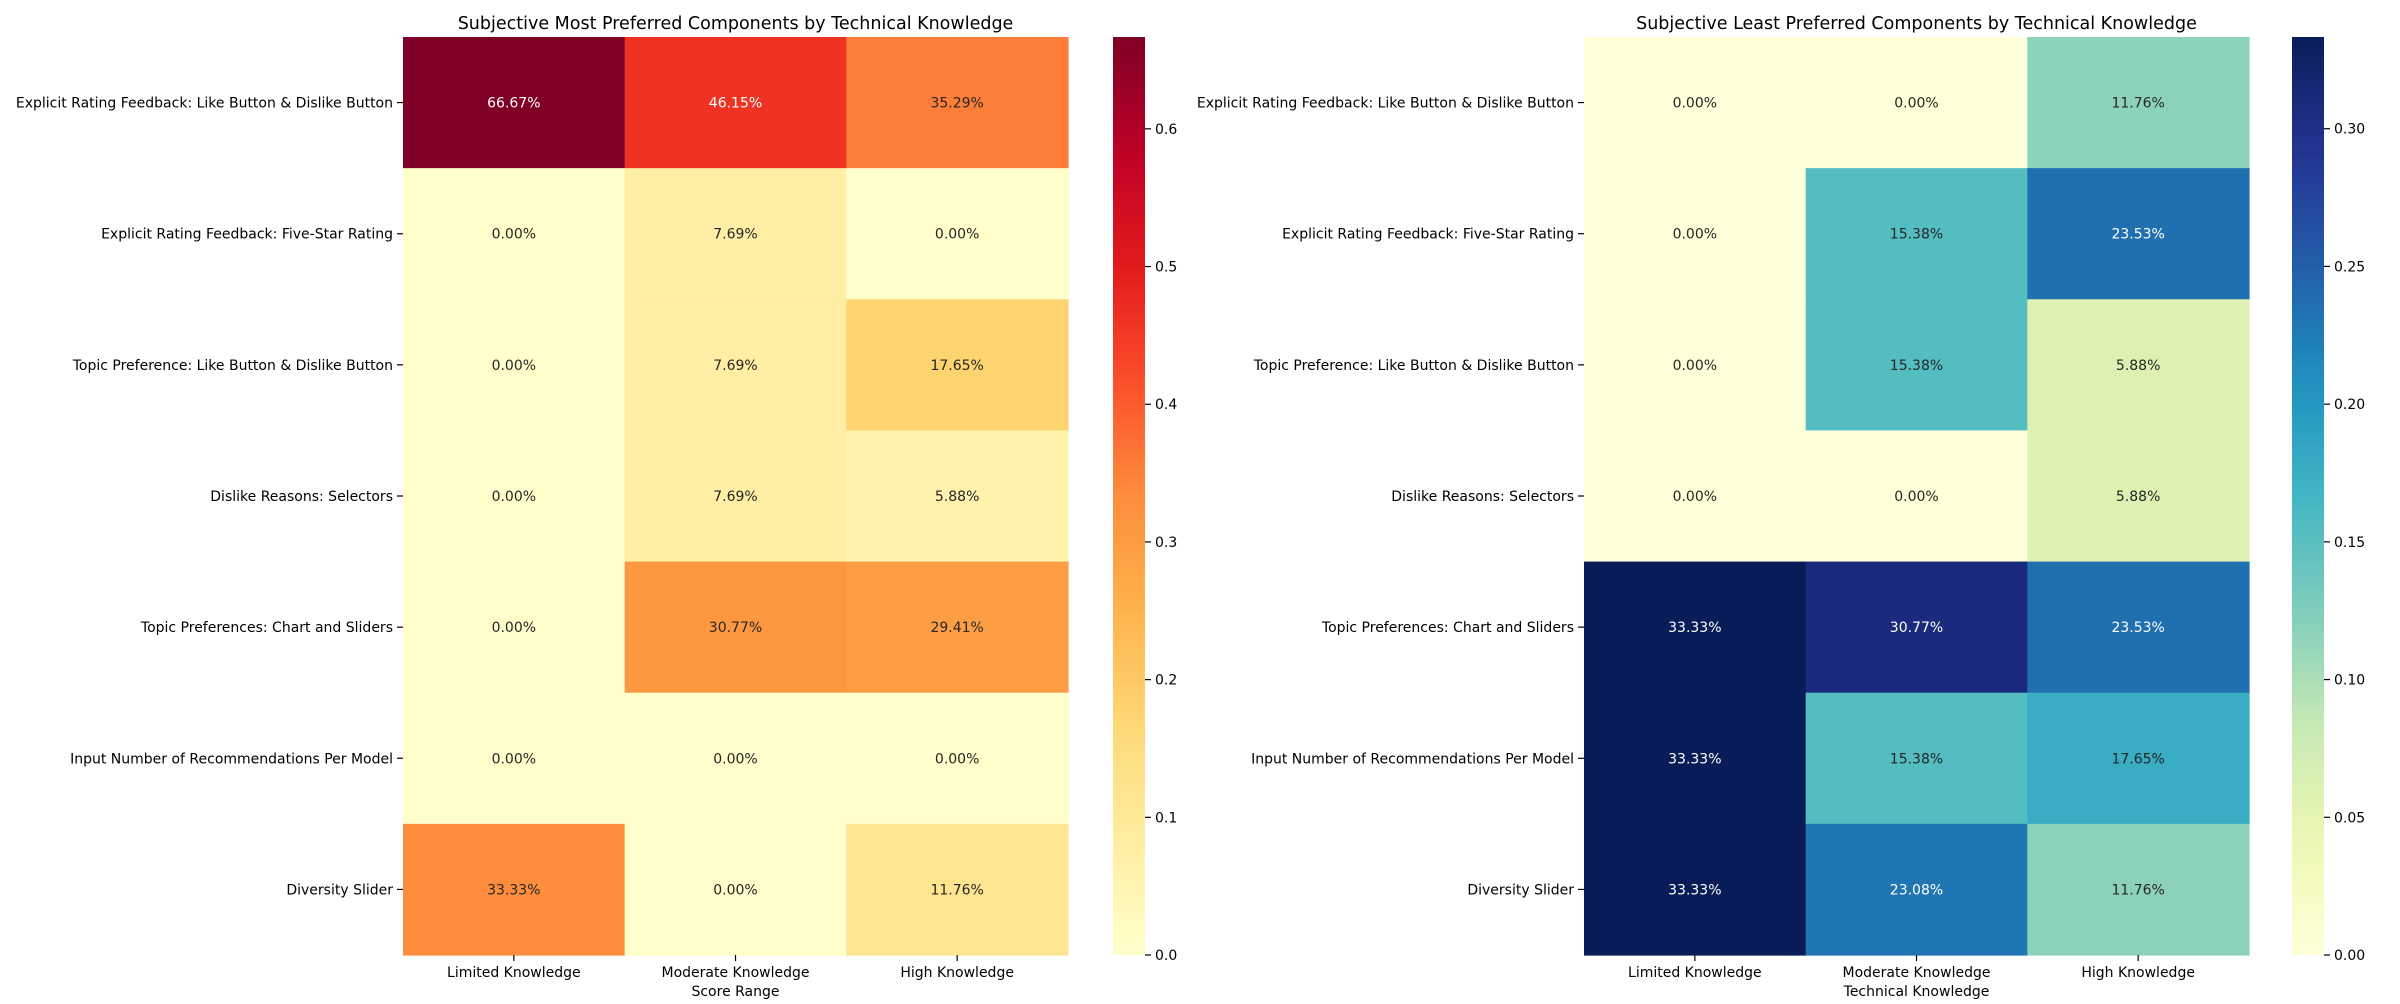  Describe the element at coordinates (339, 890) in the screenshot. I see `y-tick-label: Diversity Slider` at that location.